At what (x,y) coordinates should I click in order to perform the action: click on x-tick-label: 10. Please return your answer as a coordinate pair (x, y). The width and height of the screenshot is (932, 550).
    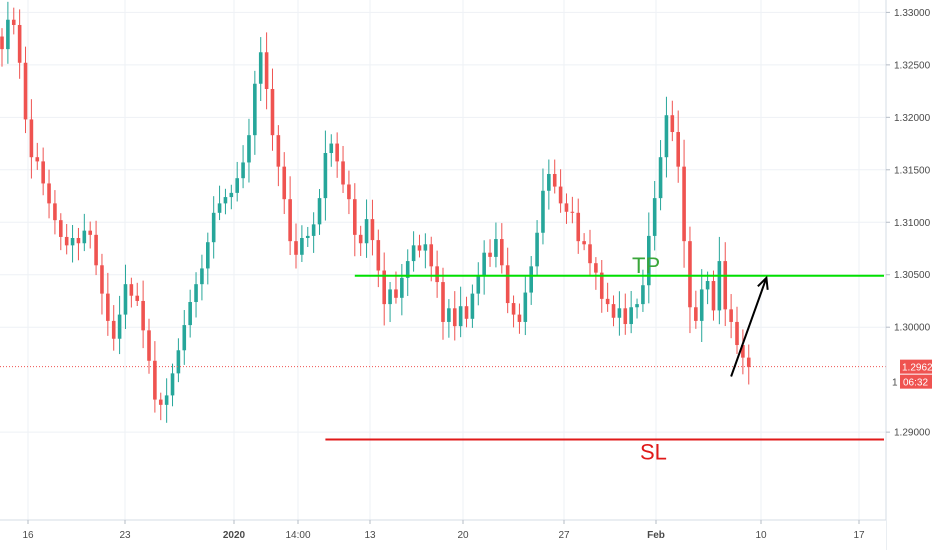
    Looking at the image, I should click on (761, 535).